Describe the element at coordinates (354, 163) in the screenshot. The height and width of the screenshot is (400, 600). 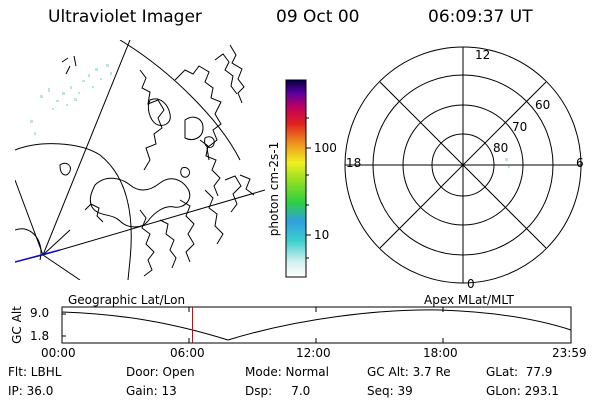
I see `polar-label-18: 18` at that location.